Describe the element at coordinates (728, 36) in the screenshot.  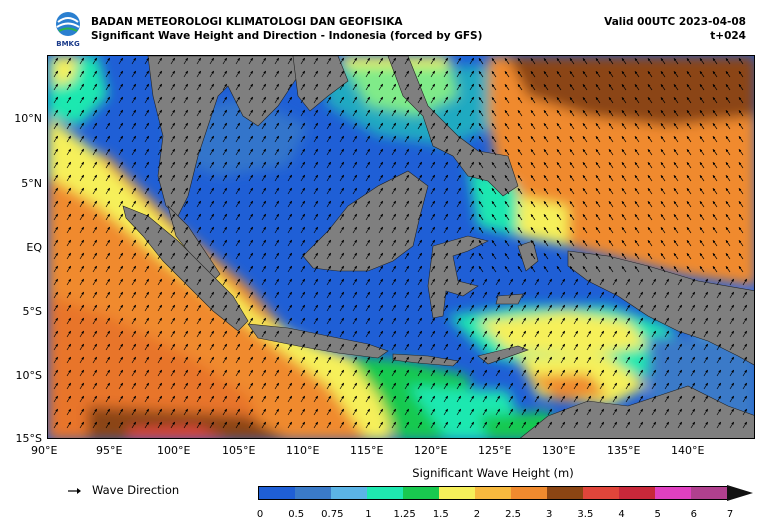
I see `lead-time: t+024` at that location.